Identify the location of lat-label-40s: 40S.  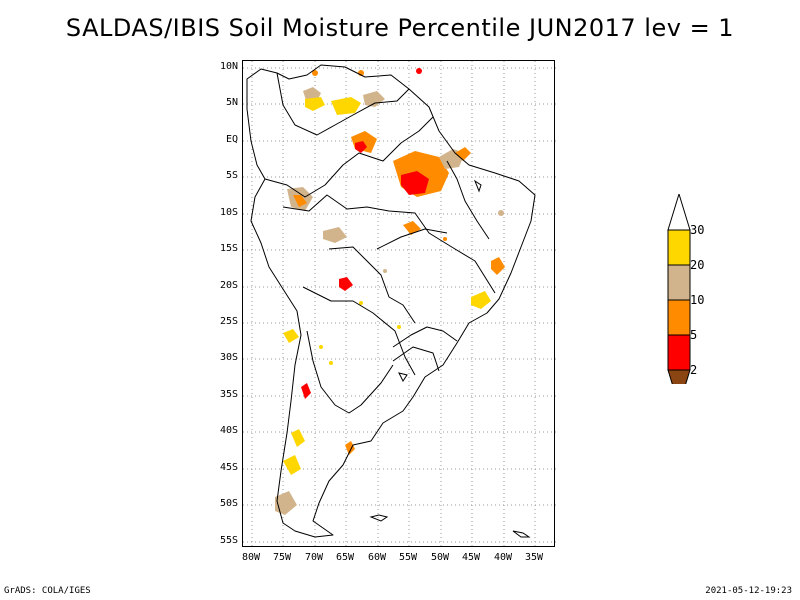
(228, 430).